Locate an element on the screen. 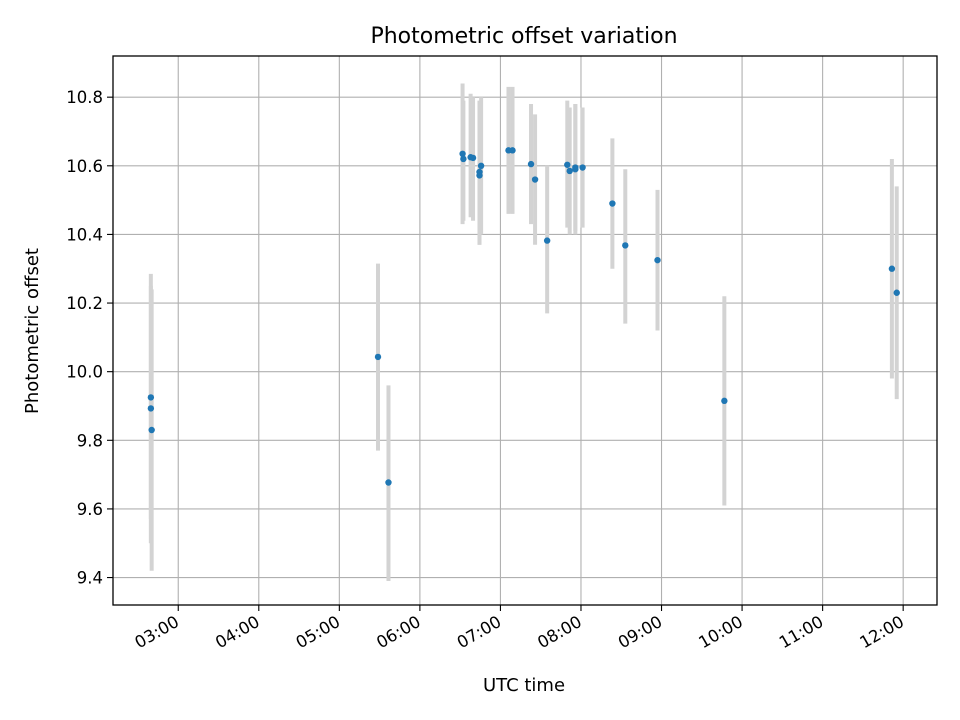 The height and width of the screenshot is (720, 960). x-tick-label: 06:00 is located at coordinates (398, 632).